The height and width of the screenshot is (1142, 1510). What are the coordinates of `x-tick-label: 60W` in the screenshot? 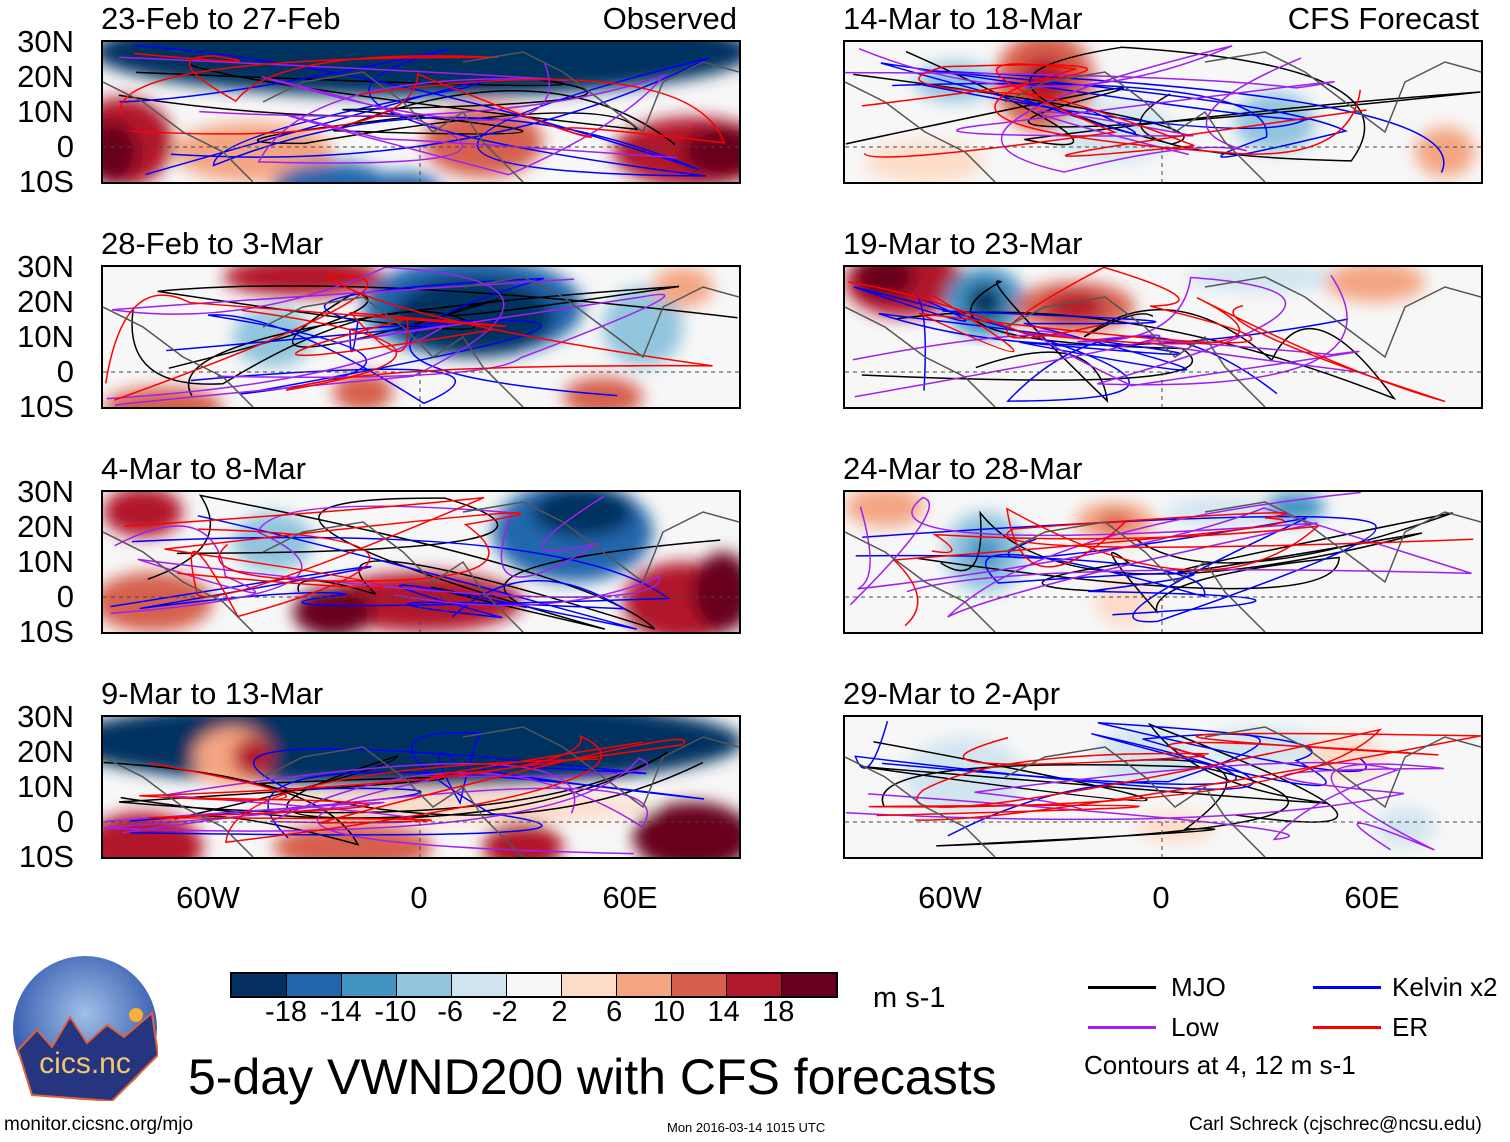 It's located at (208, 897).